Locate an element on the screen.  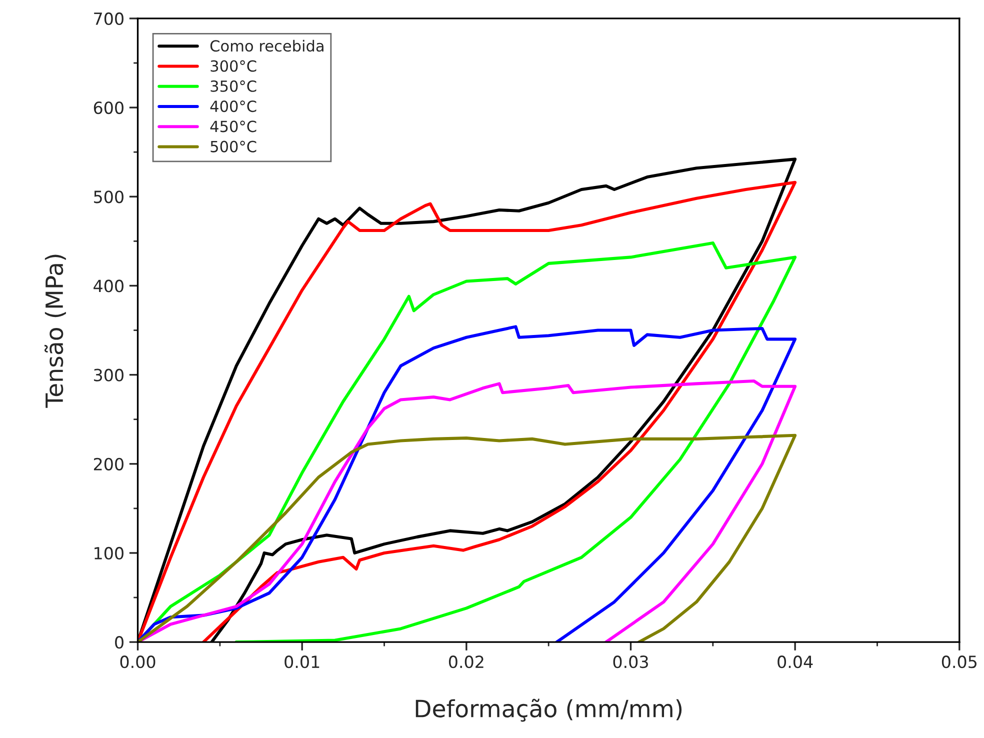
legend-label: 300°C is located at coordinates (233, 66).